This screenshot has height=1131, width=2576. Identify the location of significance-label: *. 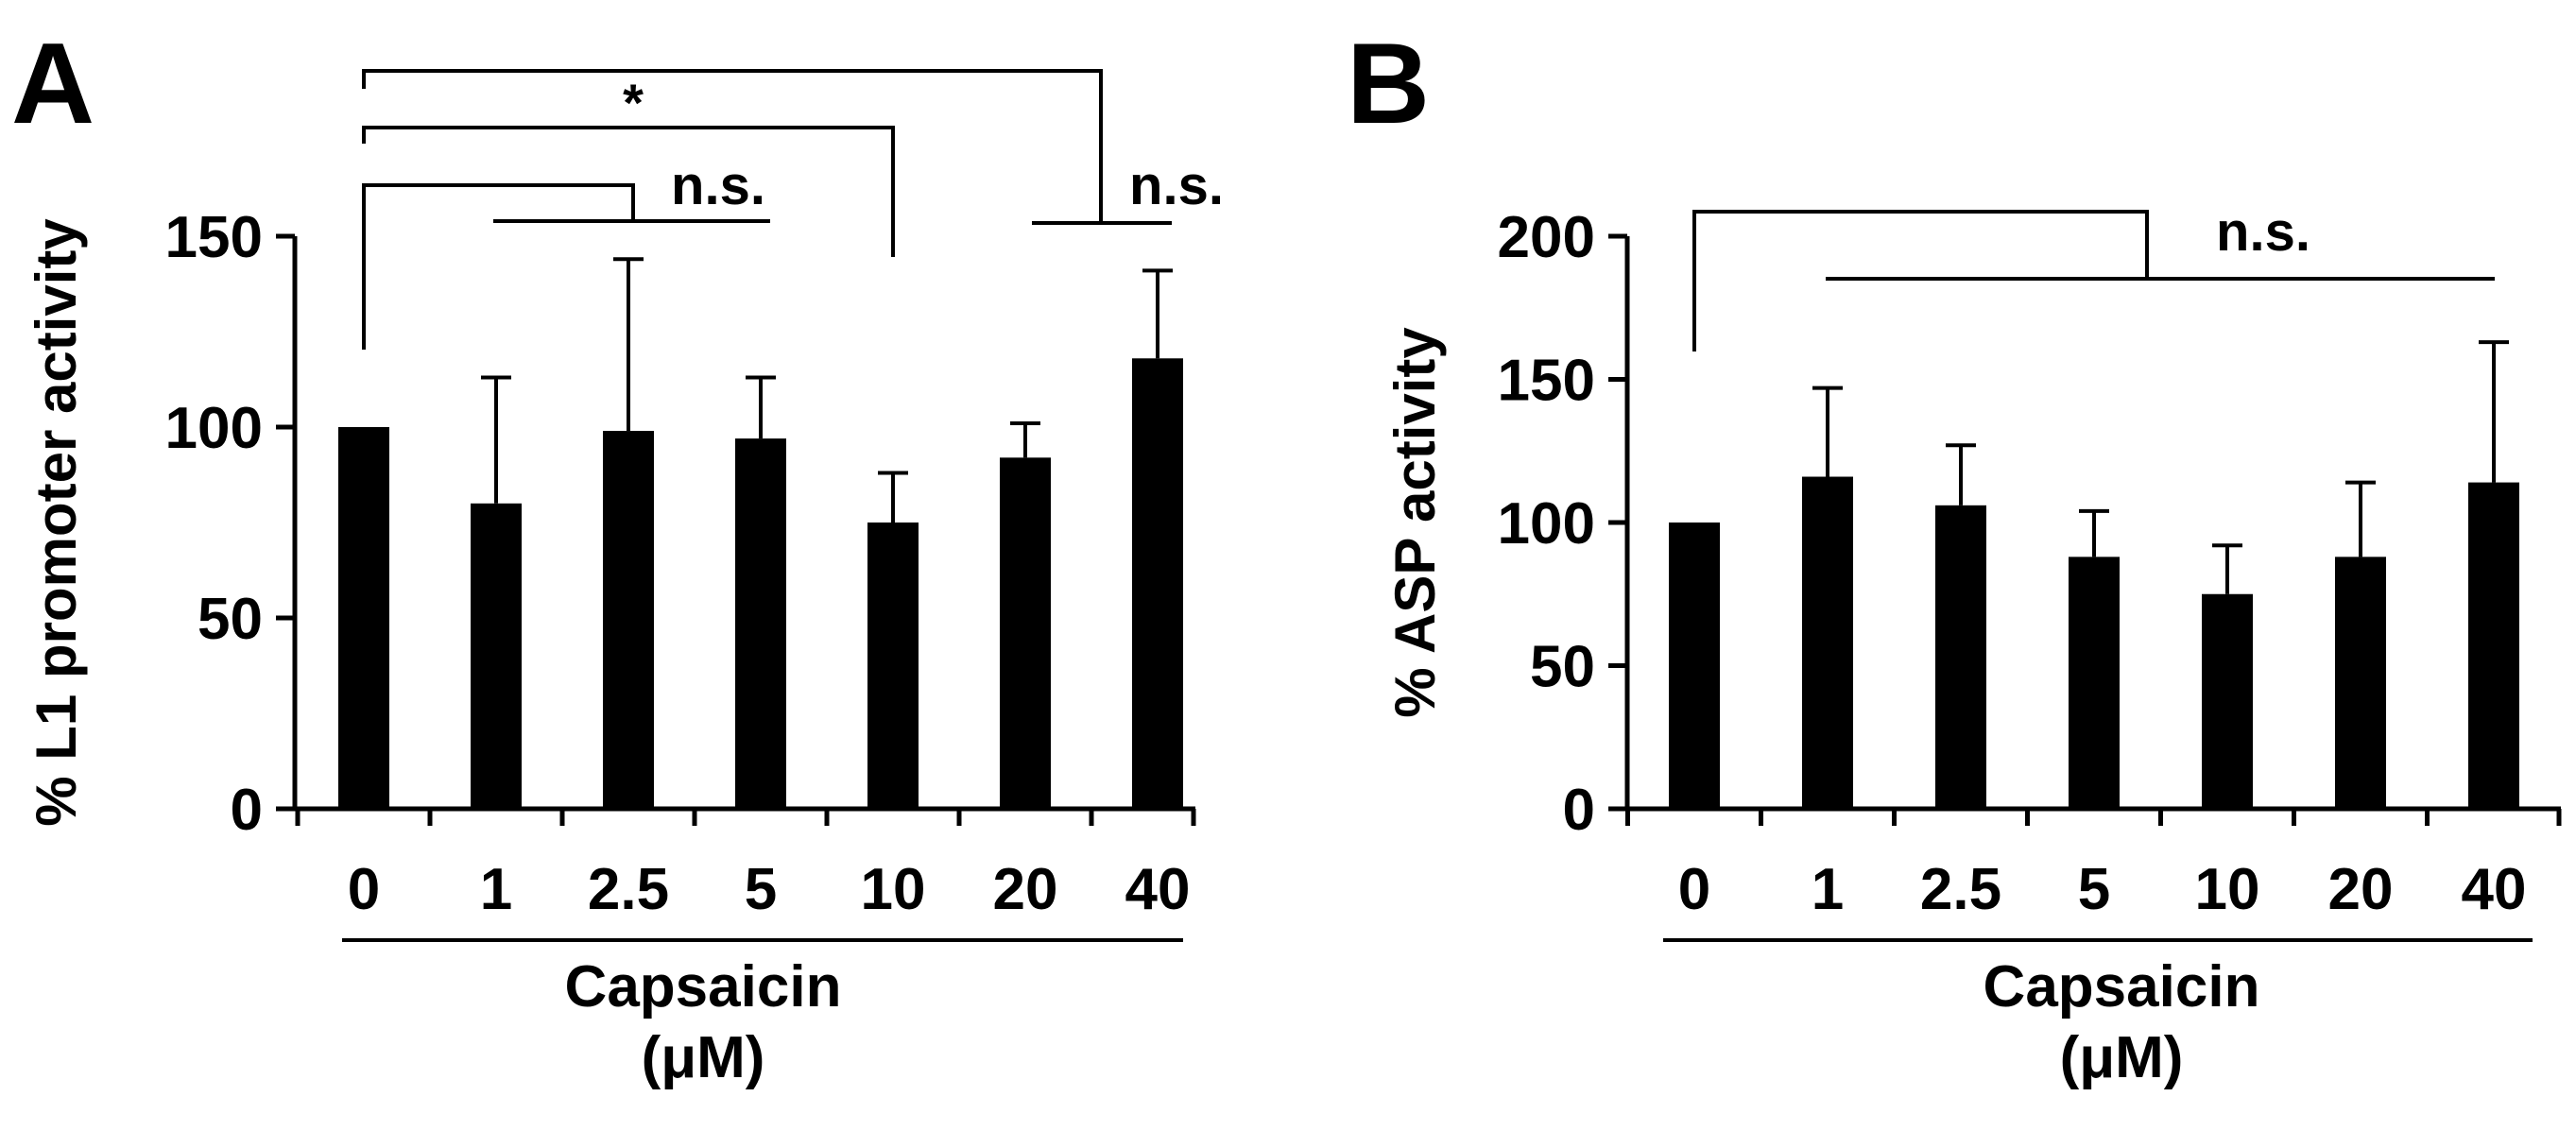
(633, 102).